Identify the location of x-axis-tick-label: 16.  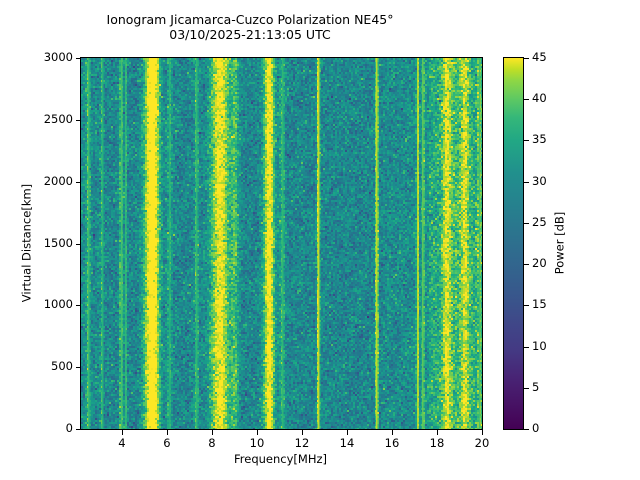
(392, 443).